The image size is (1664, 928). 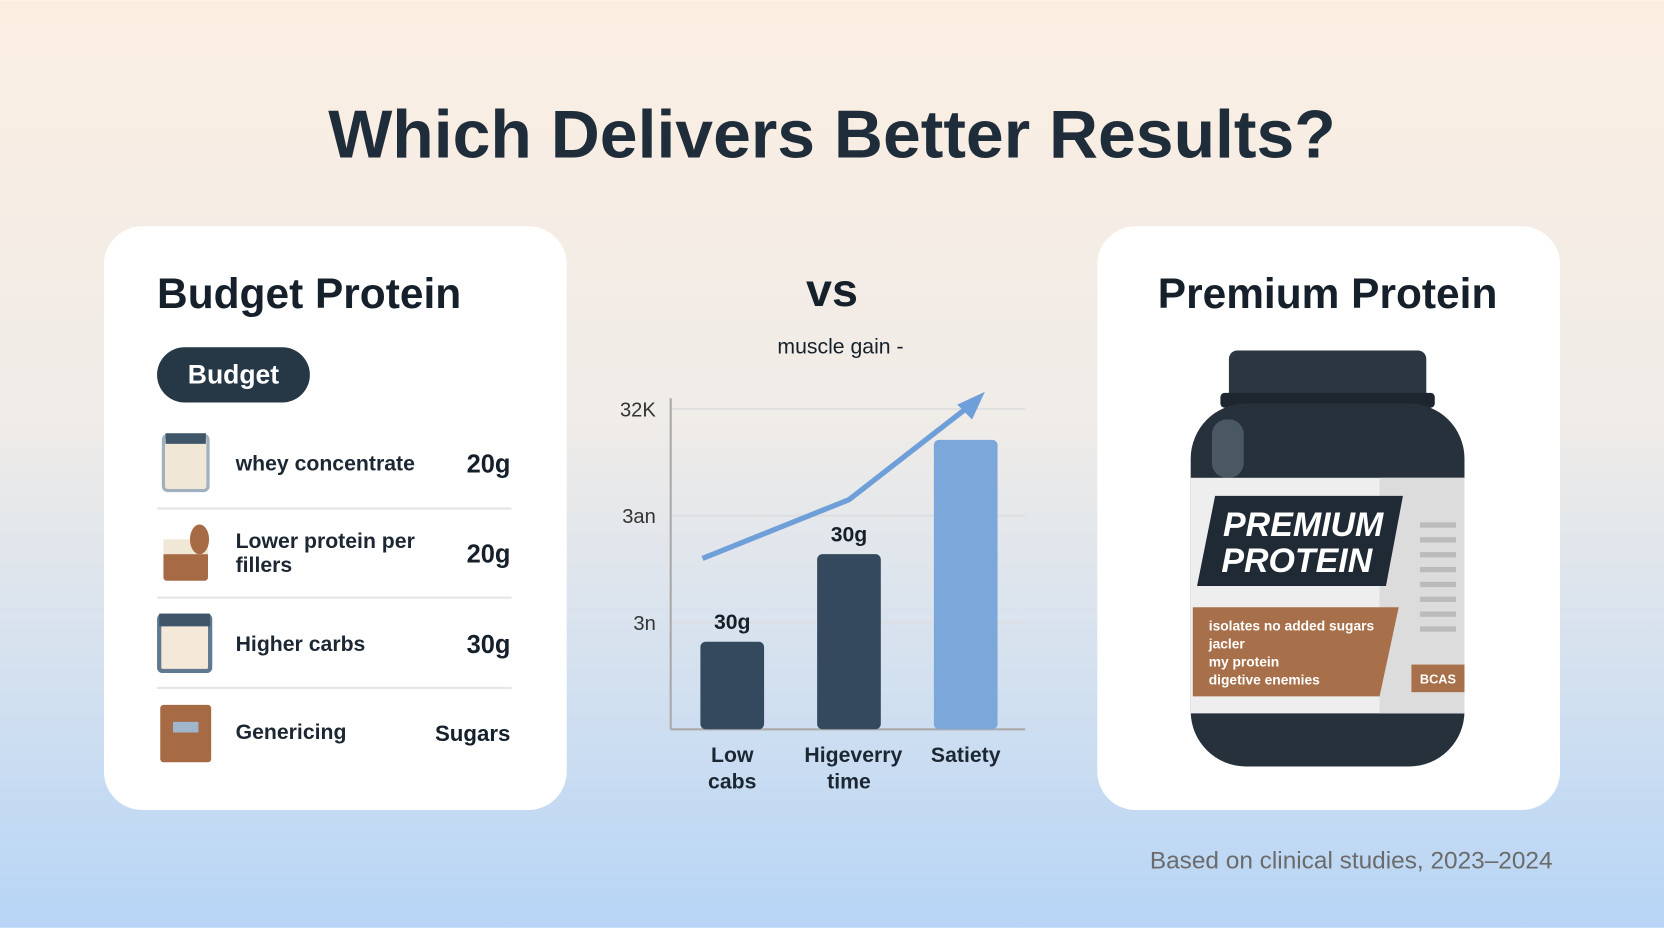 I want to click on x-tick-label: Low cabs, so click(x=732, y=769).